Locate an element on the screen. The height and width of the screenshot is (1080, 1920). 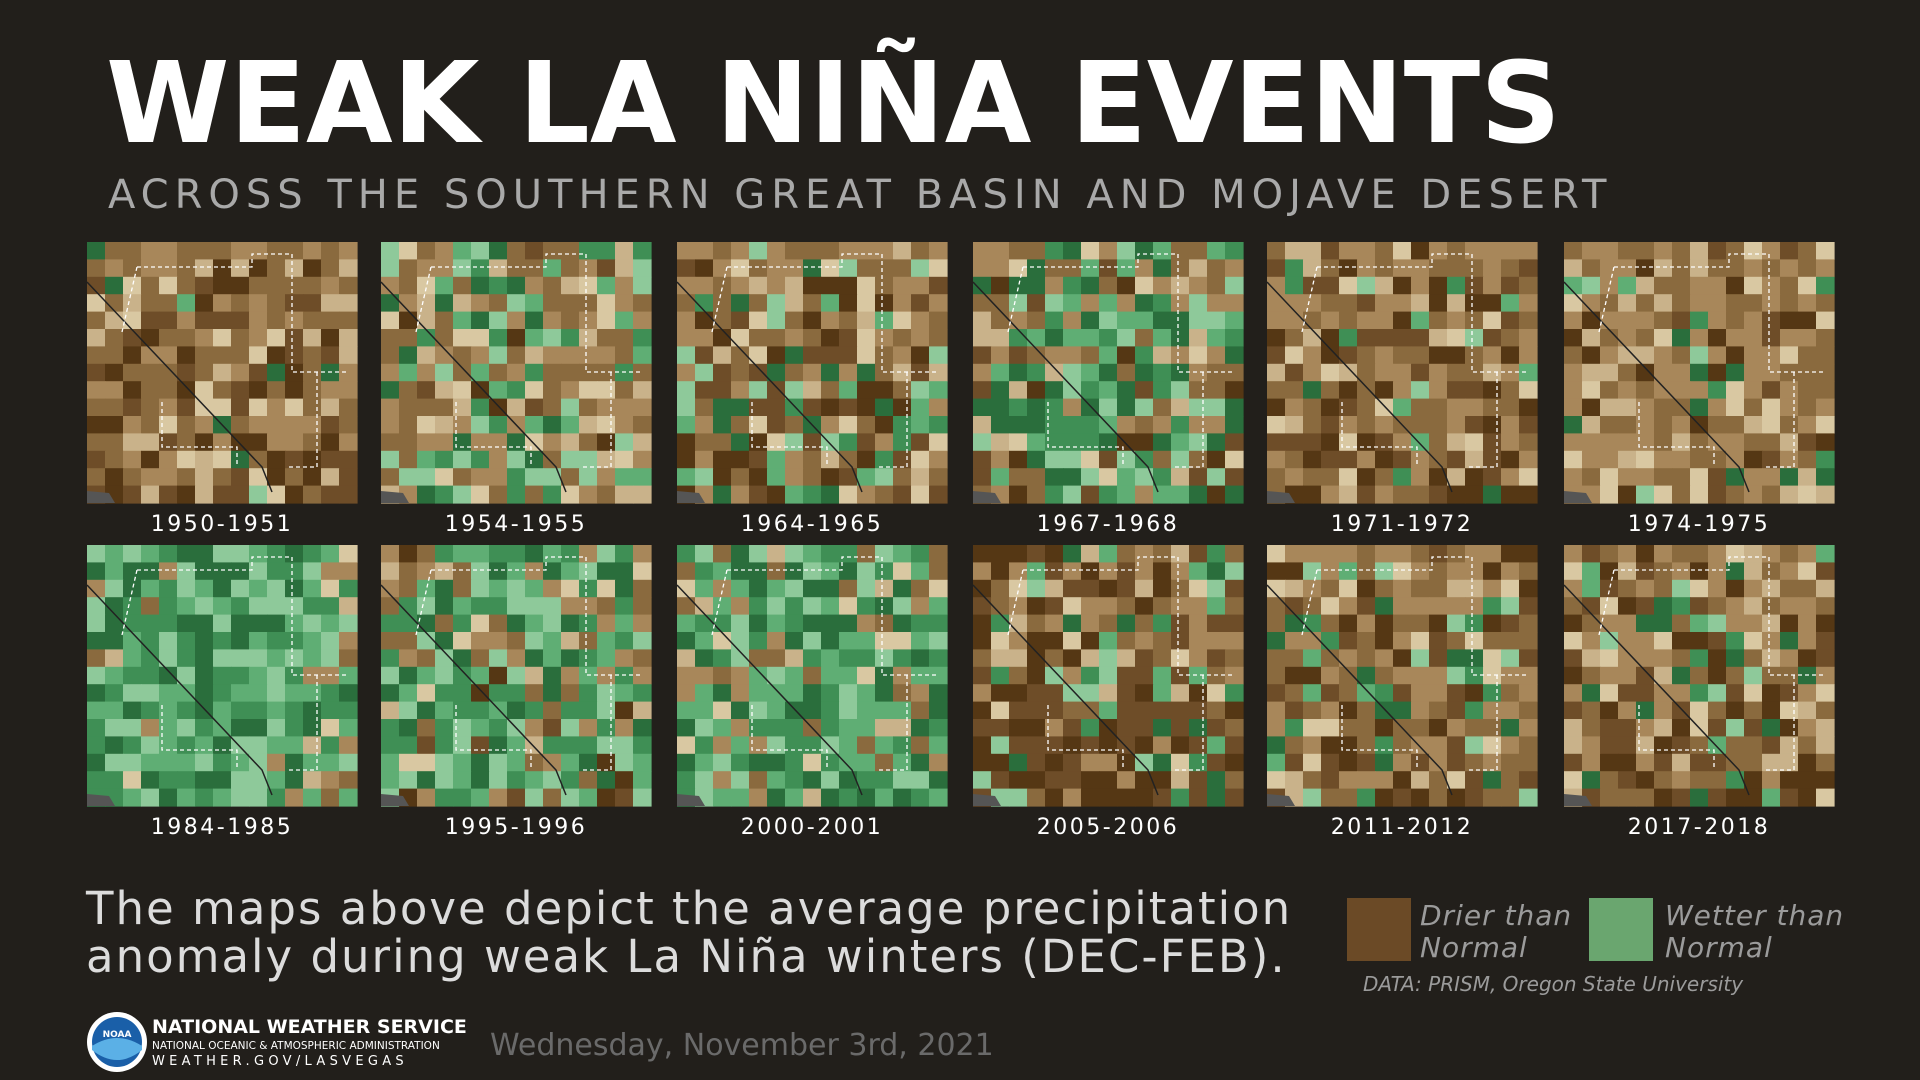
map-label: 2005-2006 is located at coordinates (1108, 827).